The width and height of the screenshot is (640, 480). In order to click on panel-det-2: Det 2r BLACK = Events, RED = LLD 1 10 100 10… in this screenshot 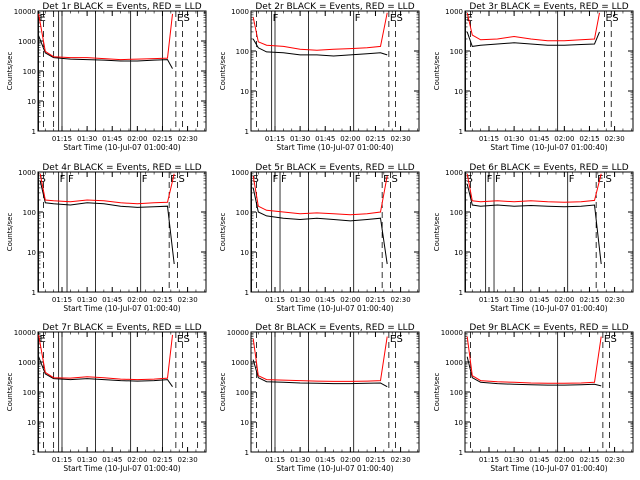, I will do `click(319, 77)`.